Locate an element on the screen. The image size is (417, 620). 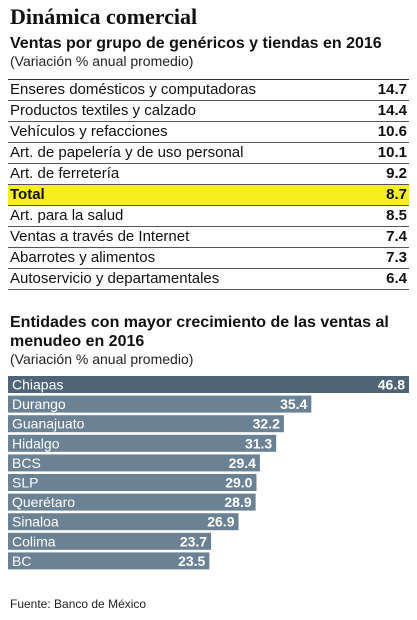
value-label: 35.4 is located at coordinates (293, 404).